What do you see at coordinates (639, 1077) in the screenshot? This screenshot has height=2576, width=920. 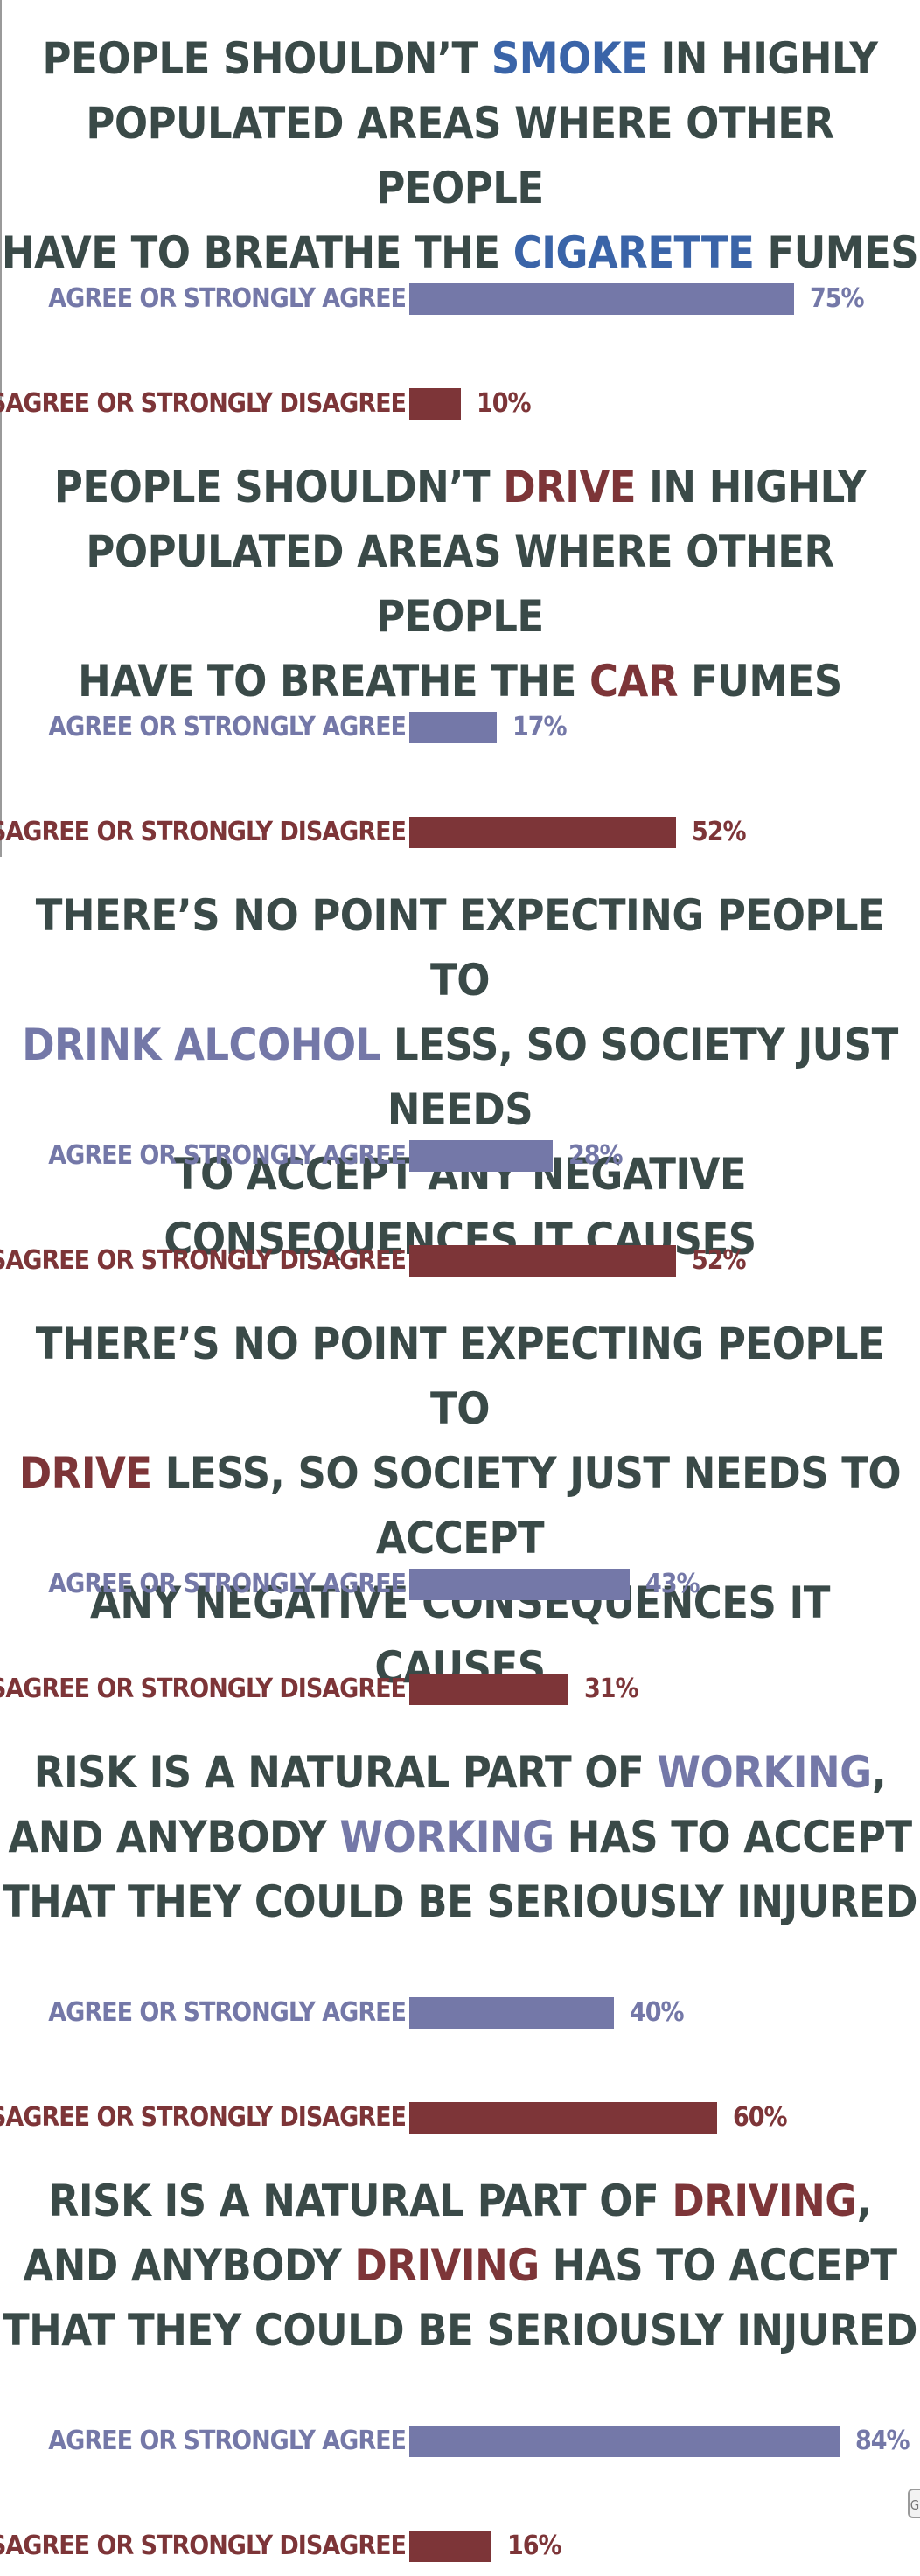 I see `title-text: LESS, SO SOCIETY JUST NEEDS` at bounding box center [639, 1077].